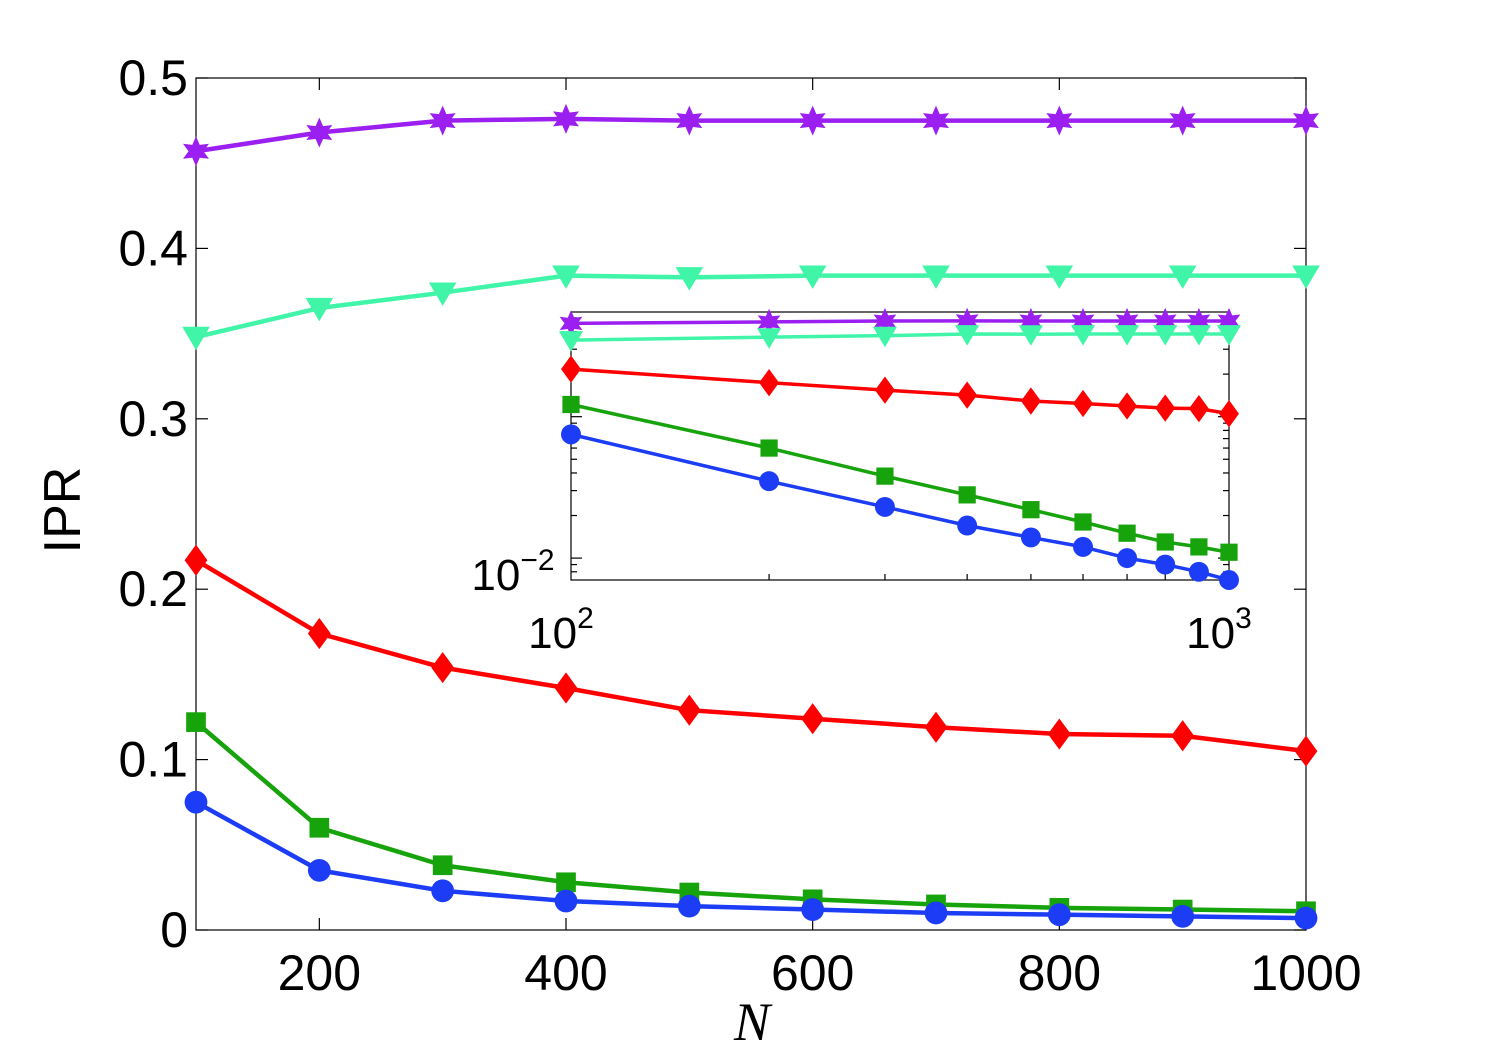 This screenshot has height=1054, width=1506. Describe the element at coordinates (63, 510) in the screenshot. I see `y-axis-label: IPR` at that location.